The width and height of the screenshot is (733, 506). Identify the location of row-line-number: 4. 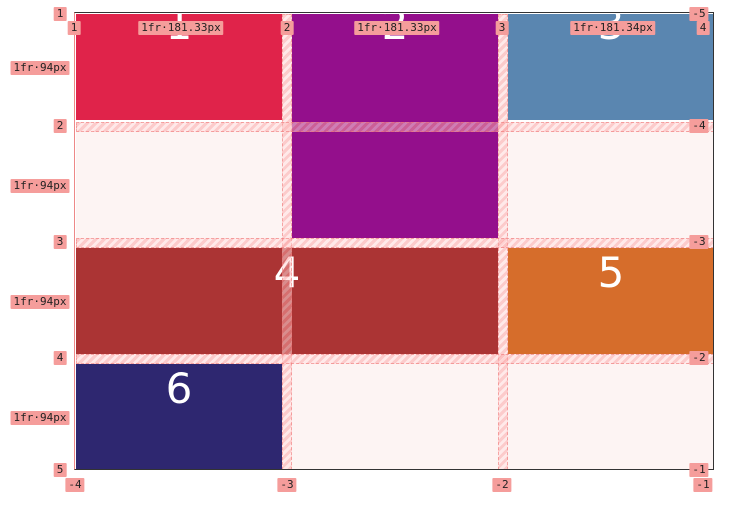
(60, 358).